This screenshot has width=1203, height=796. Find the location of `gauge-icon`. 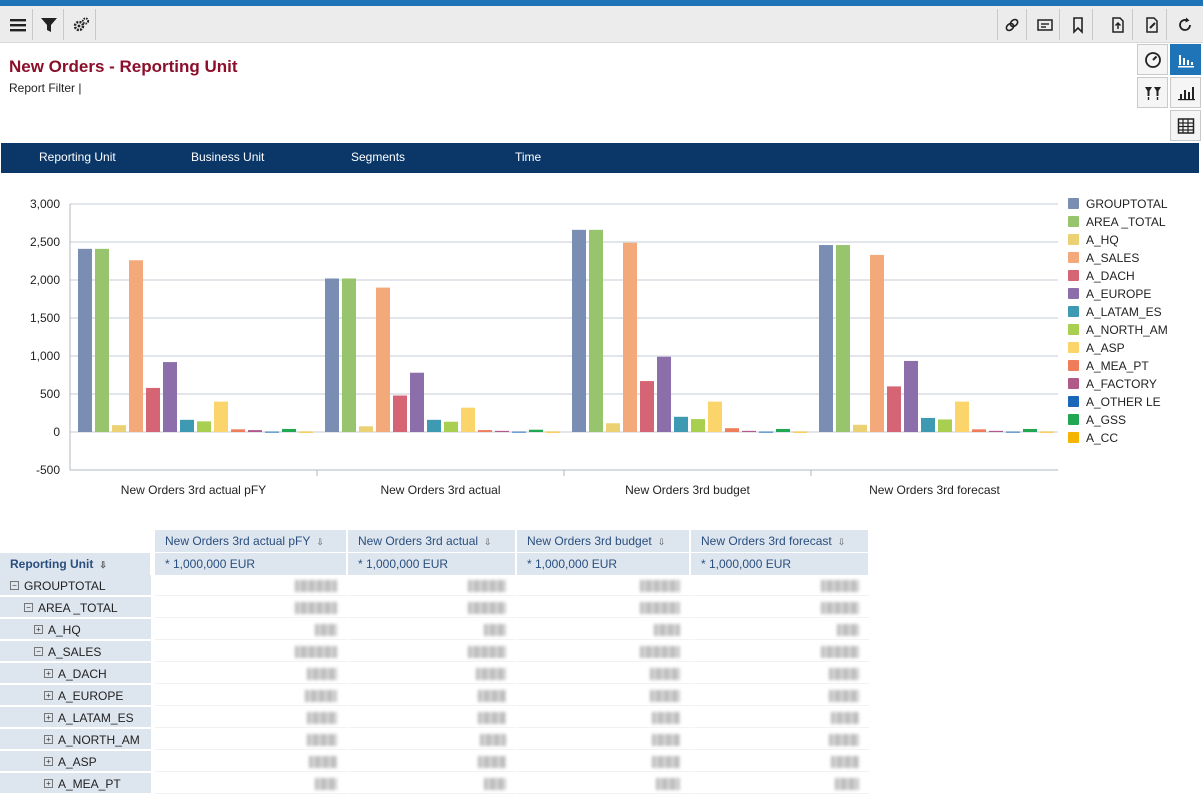

gauge-icon is located at coordinates (1152, 59).